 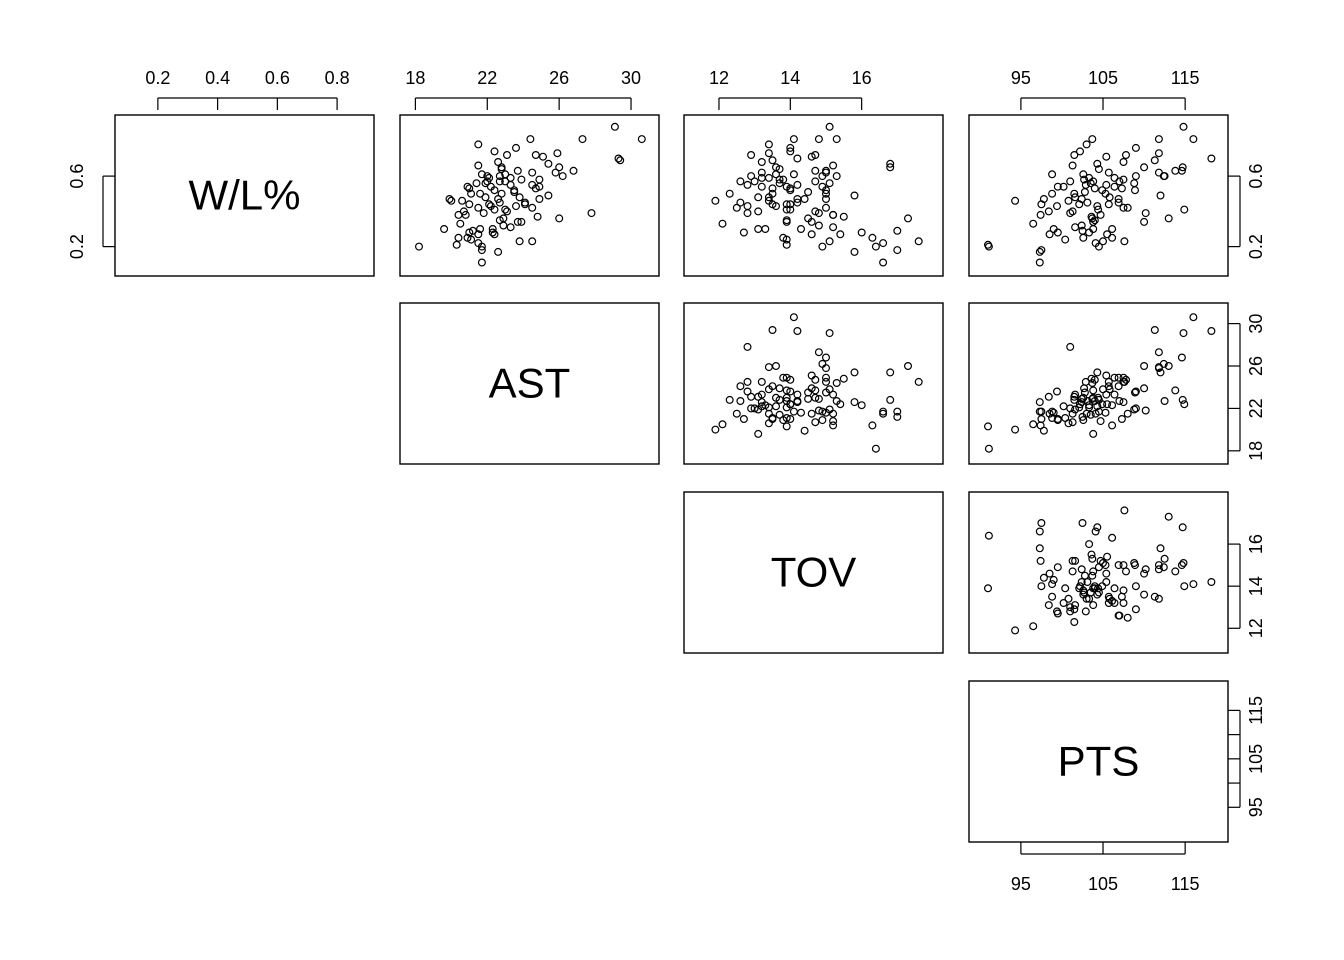 I want to click on top-tick-label-tov: 14, so click(x=790, y=78).